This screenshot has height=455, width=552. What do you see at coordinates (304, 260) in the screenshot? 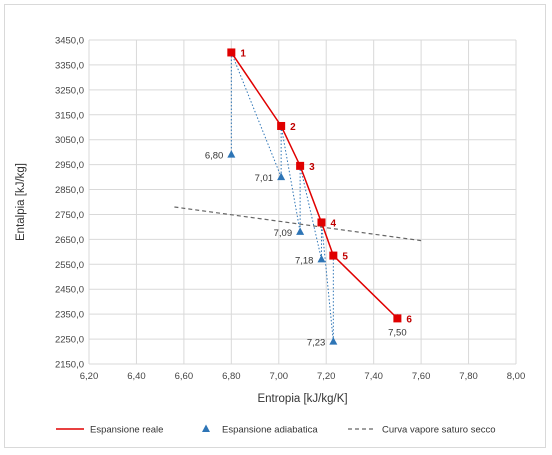
I see `entropy-value-label: 7,18` at bounding box center [304, 260].